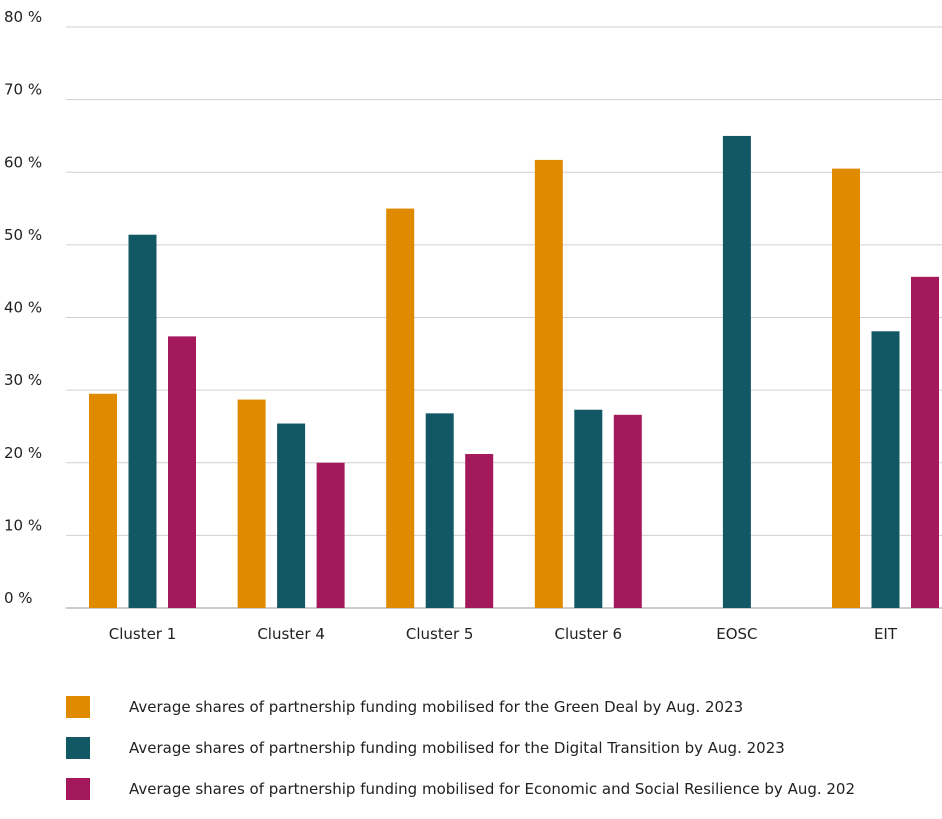 The image size is (942, 819). I want to click on y-tick-label: 0 %, so click(18, 598).